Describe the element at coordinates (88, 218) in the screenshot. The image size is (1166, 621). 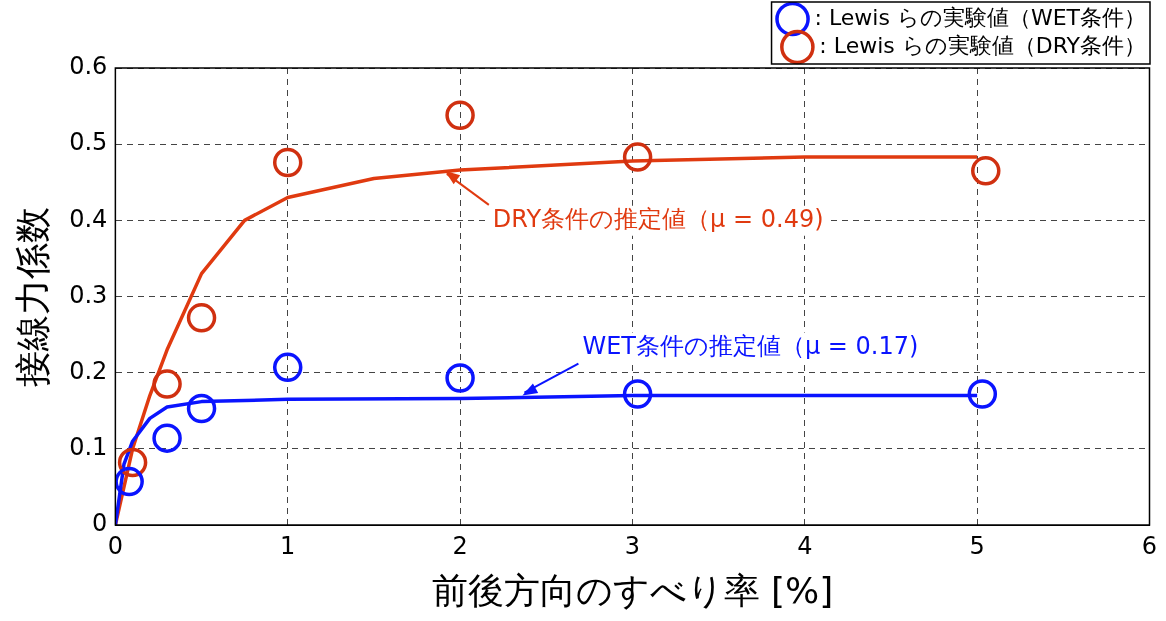
I see `y-tick-label: 0.4` at that location.